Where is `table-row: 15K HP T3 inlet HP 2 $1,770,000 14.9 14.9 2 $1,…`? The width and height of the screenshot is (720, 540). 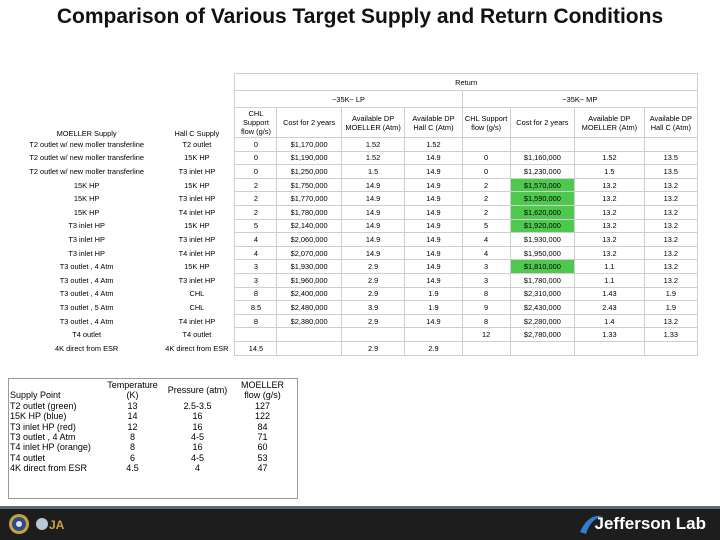 table-row: 15K HP T3 inlet HP 2 $1,770,000 14.9 14.9 2 $1,… is located at coordinates (356, 198).